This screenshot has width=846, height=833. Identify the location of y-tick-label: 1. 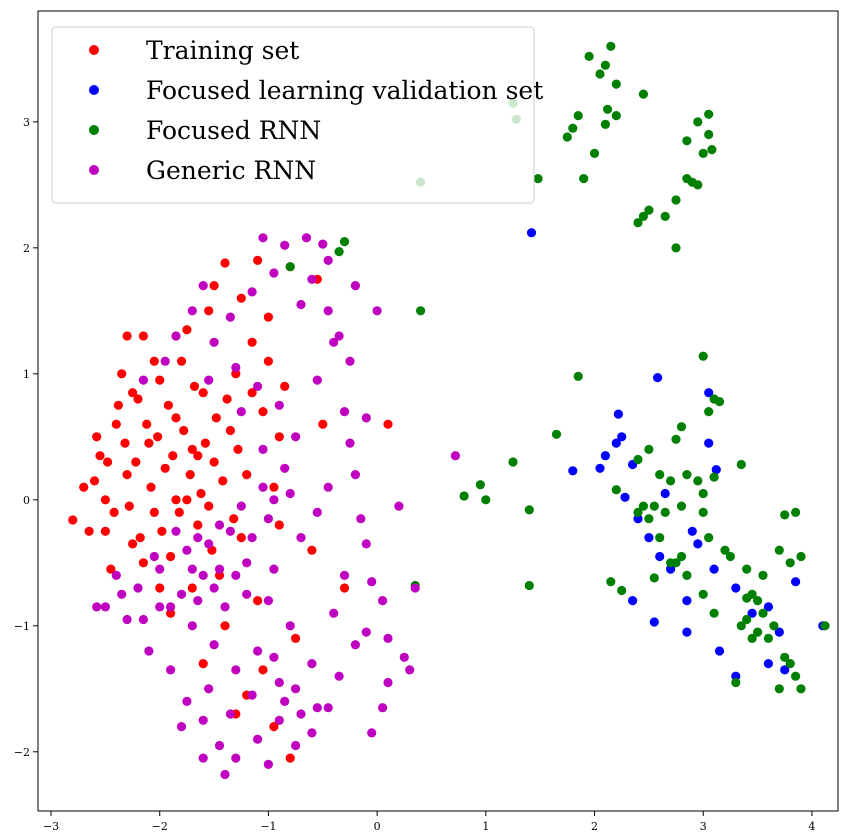
(26, 374).